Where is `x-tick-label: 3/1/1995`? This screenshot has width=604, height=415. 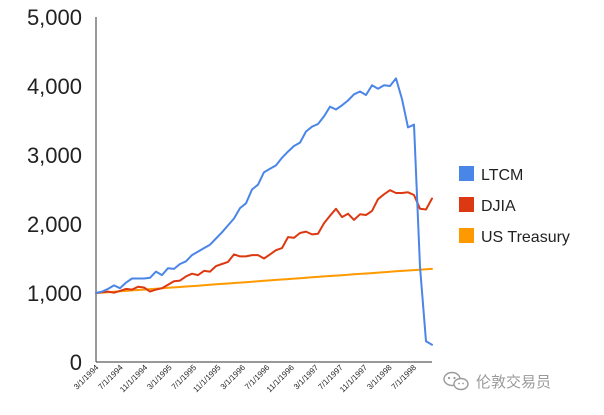 x-tick-label: 3/1/1995 is located at coordinates (159, 377).